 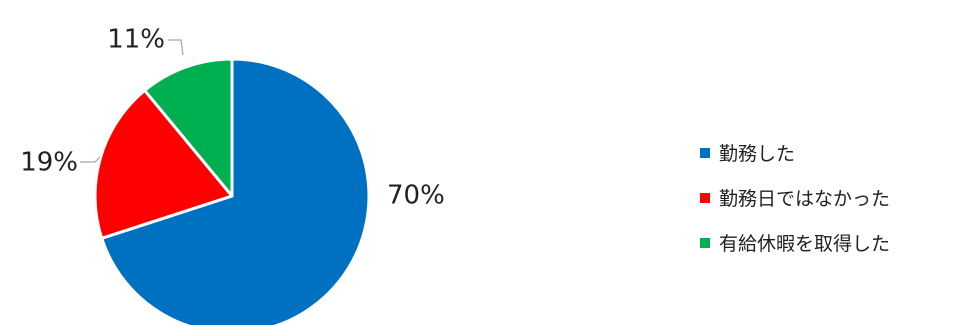 What do you see at coordinates (705, 242) in the screenshot?
I see `legend-swatch-paid-leave` at bounding box center [705, 242].